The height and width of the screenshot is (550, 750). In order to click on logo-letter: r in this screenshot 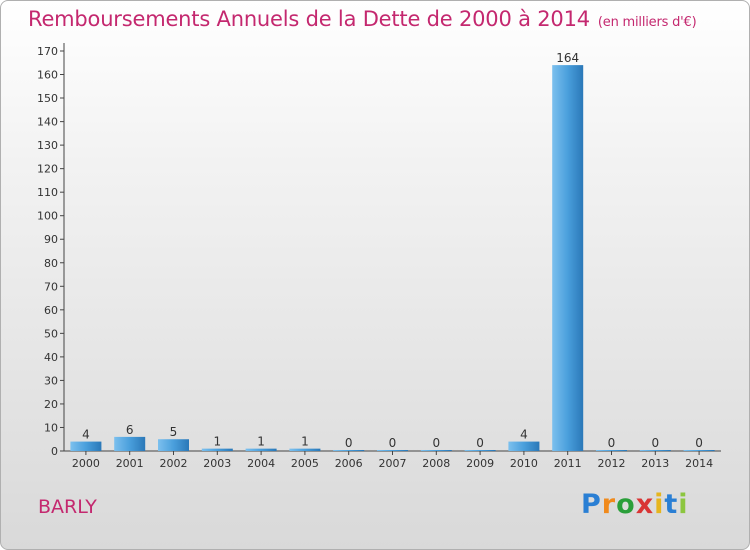, I will do `click(609, 504)`.